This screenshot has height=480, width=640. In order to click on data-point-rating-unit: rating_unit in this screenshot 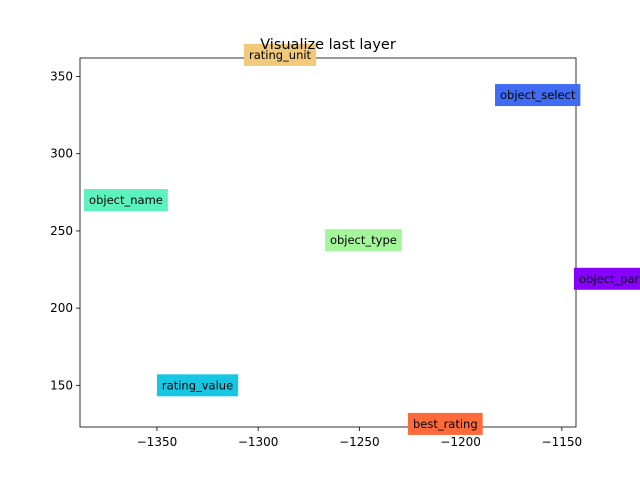, I will do `click(280, 54)`.